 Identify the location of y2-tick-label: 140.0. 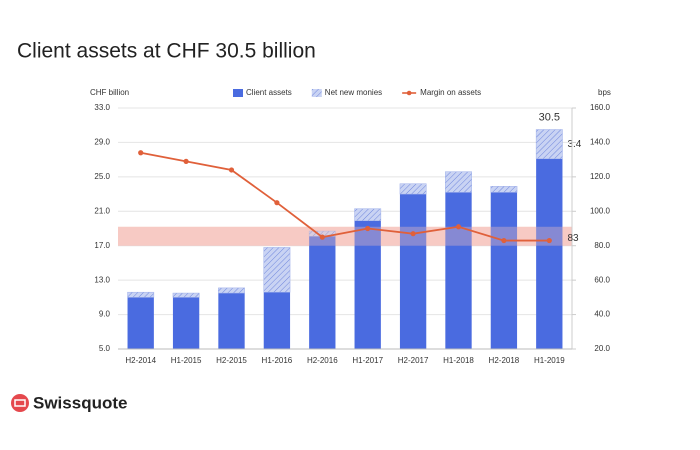
(600, 142).